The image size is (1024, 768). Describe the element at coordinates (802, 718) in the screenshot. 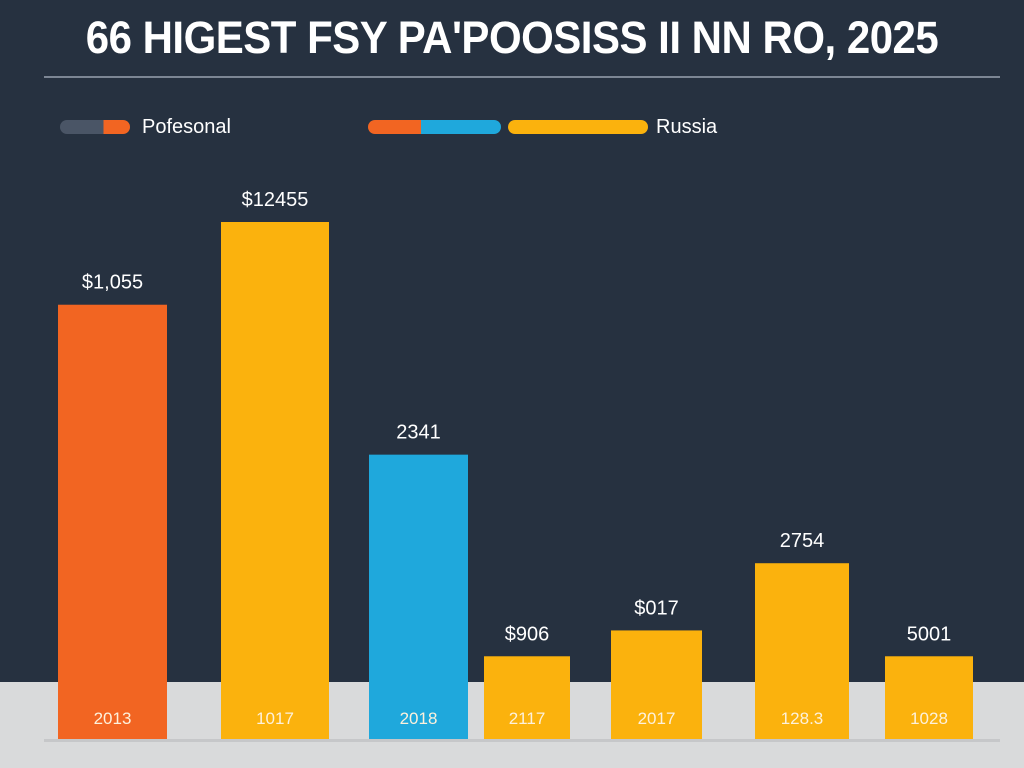

I see `x-tick-label: 128.3` at that location.